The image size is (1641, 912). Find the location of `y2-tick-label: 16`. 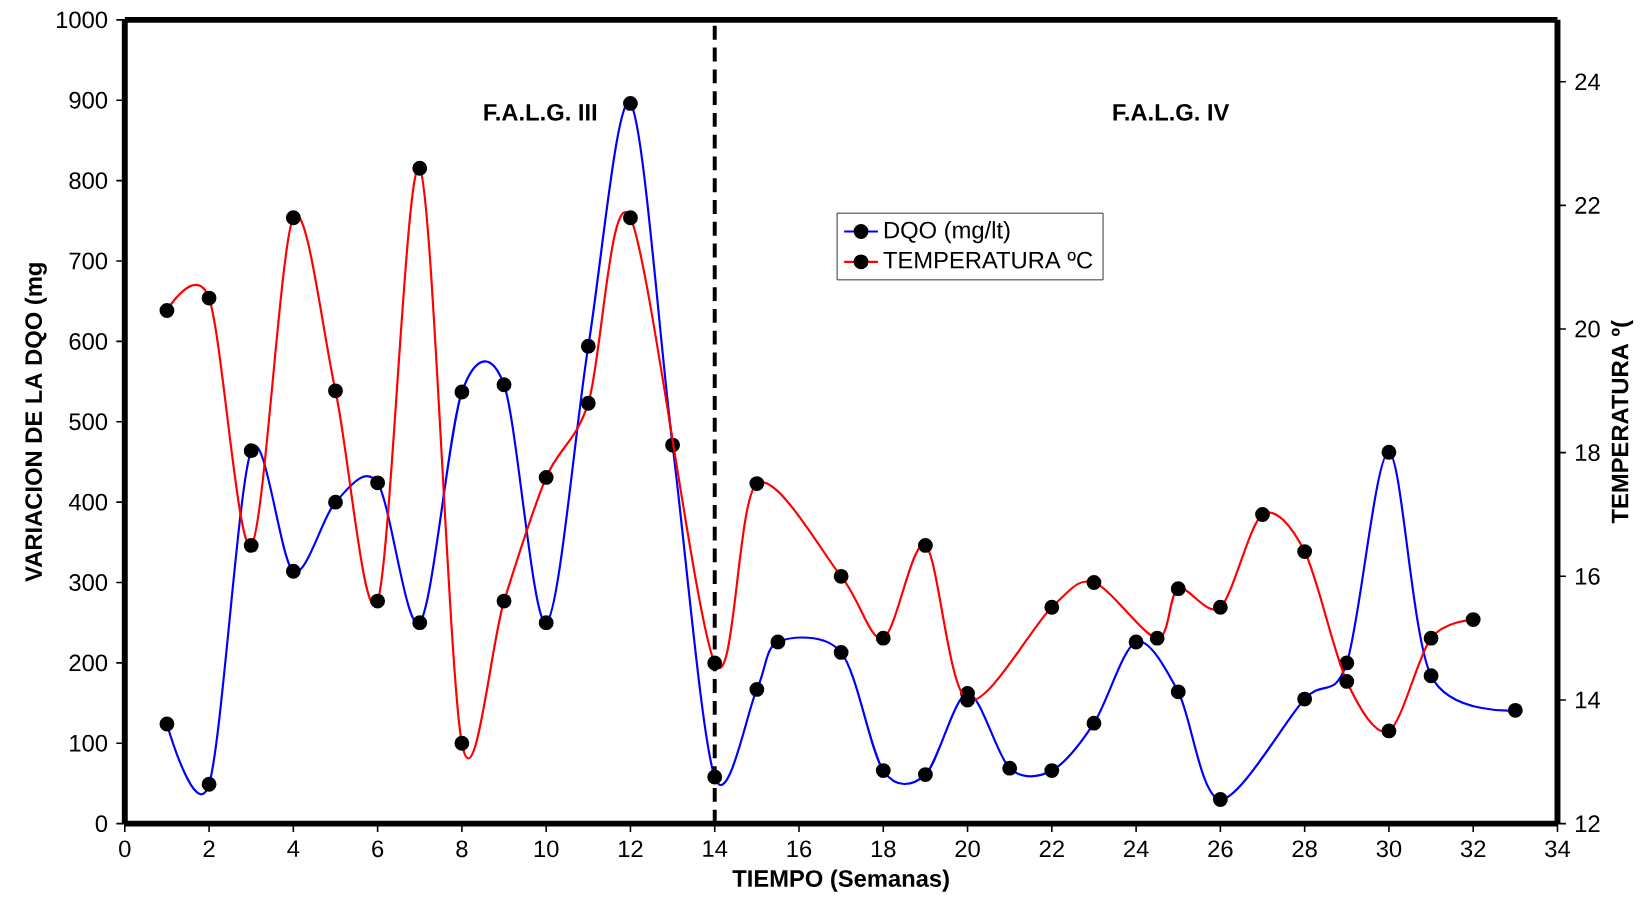

y2-tick-label: 16 is located at coordinates (1588, 576).